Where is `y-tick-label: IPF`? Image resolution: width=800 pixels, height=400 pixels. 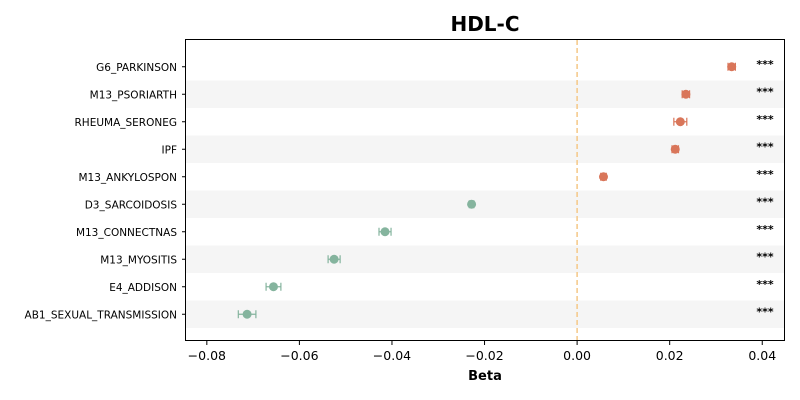
y-tick-label: IPF is located at coordinates (169, 150).